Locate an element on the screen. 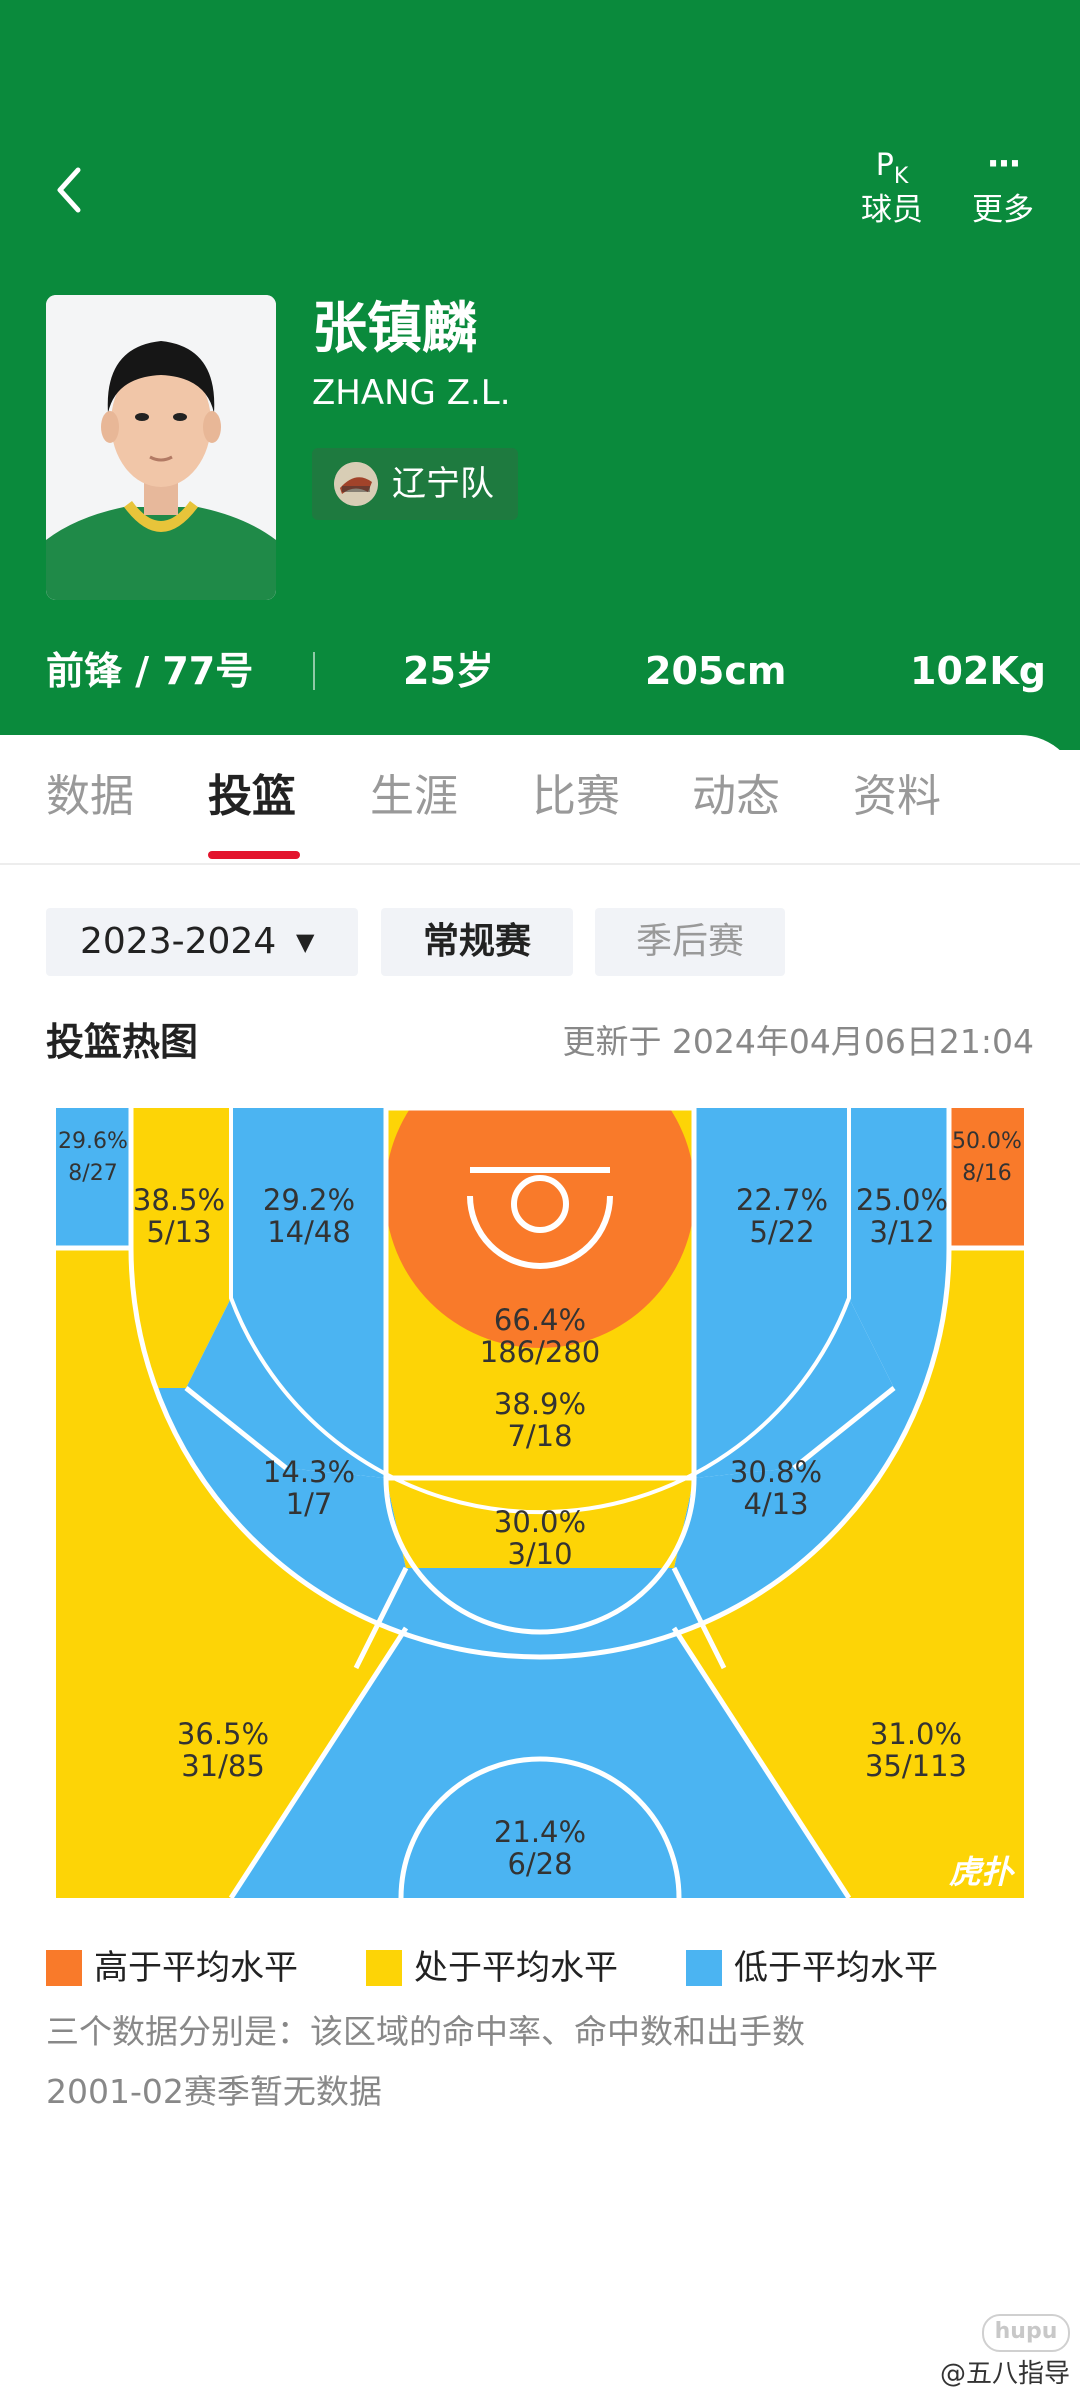  zone-pct-right-short-2: 22.7% is located at coordinates (782, 1200).